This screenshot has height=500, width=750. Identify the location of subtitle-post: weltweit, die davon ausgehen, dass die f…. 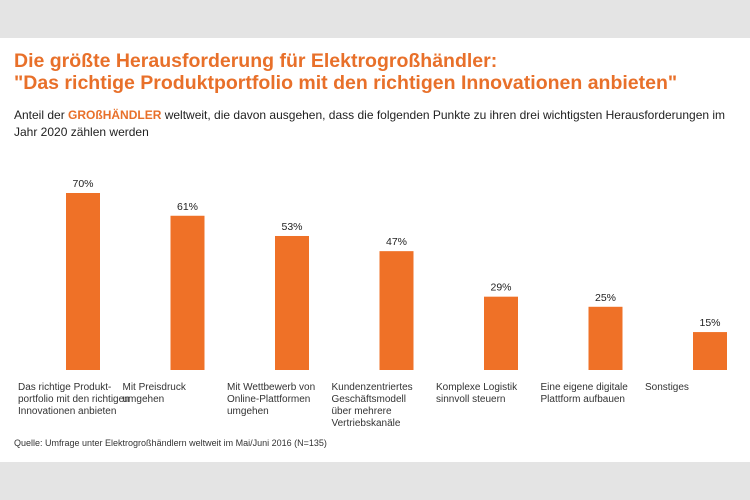
(370, 123).